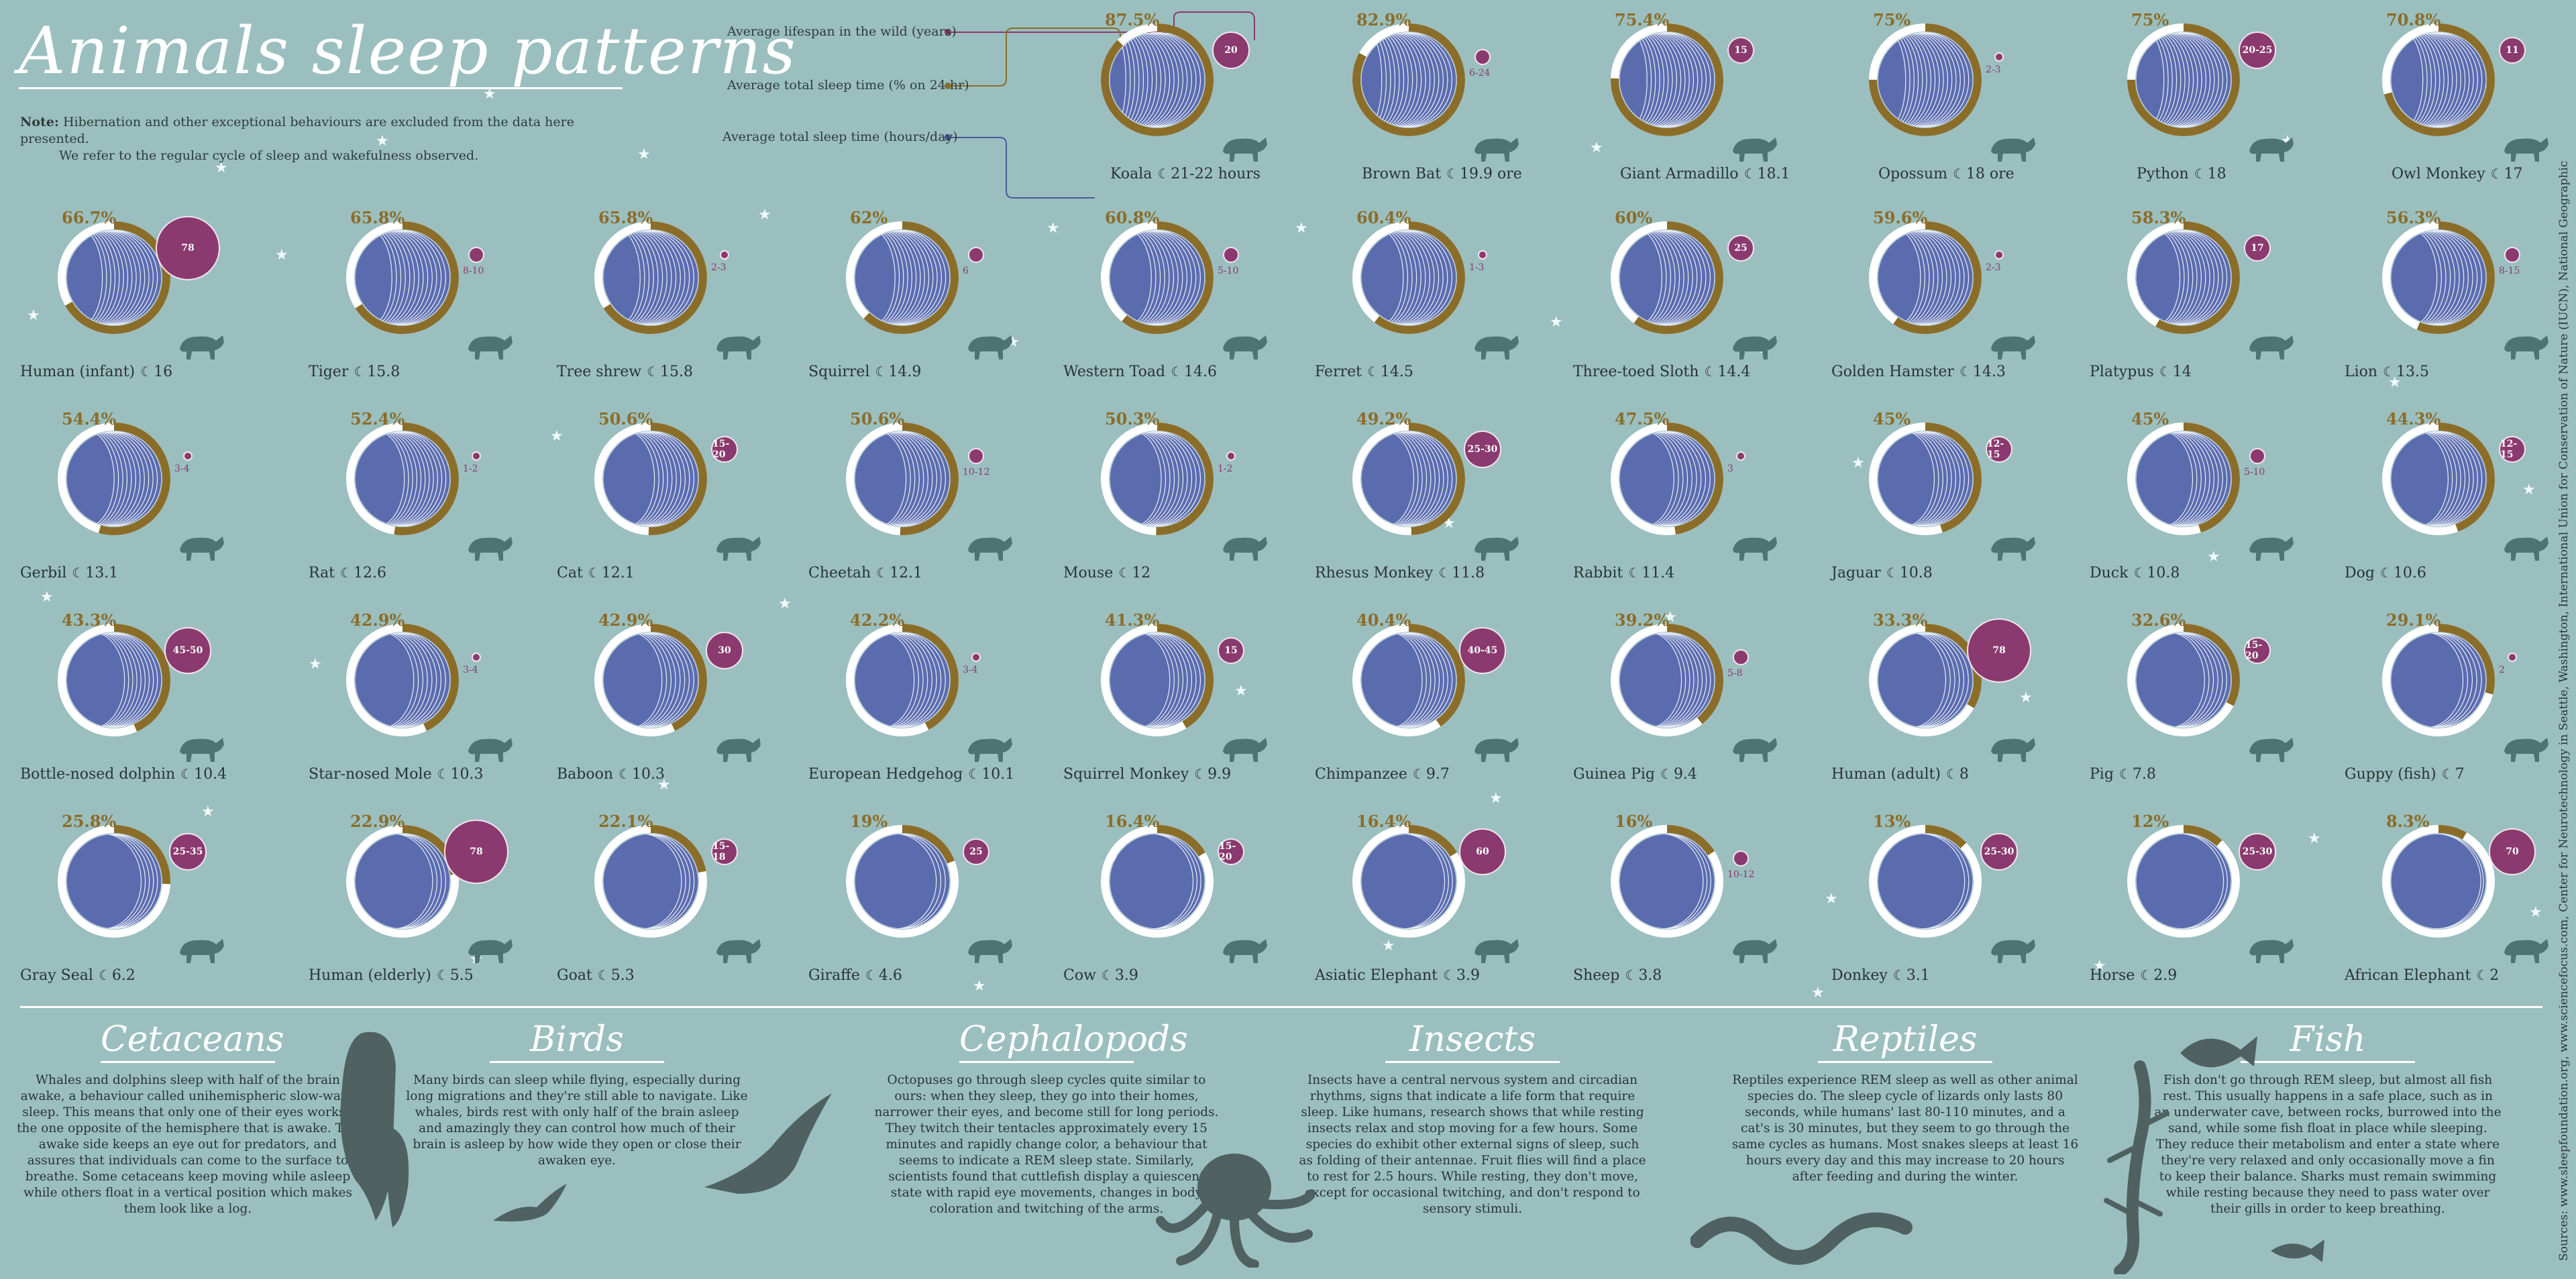 This screenshot has width=2576, height=1279. What do you see at coordinates (2216, 174) in the screenshot?
I see `sleep-hours: 18` at bounding box center [2216, 174].